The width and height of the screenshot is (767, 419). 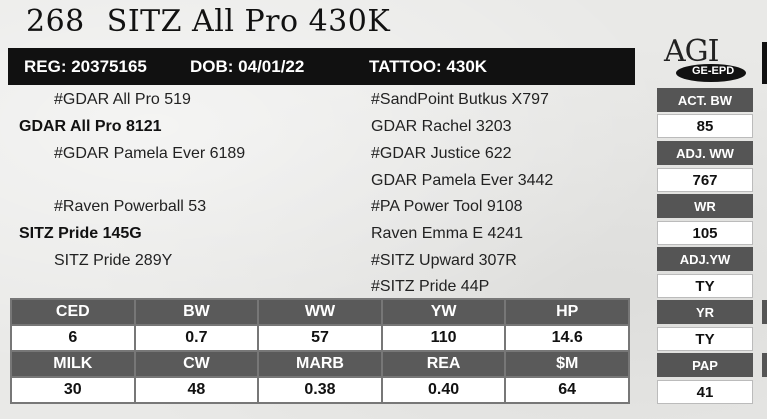 What do you see at coordinates (443, 364) in the screenshot?
I see `epd-header-rea: REA` at bounding box center [443, 364].